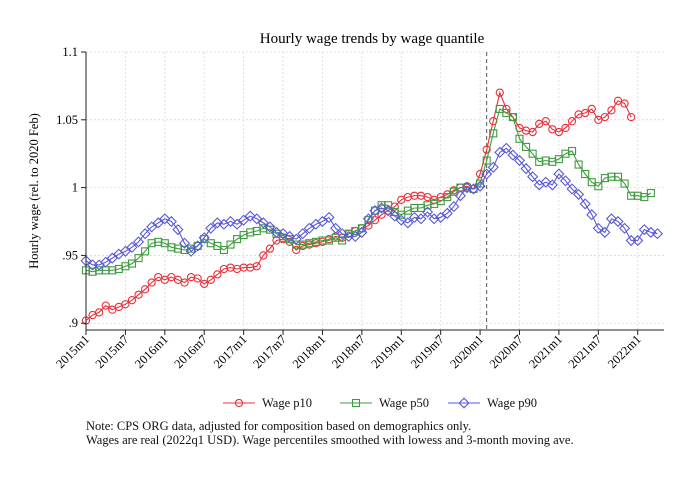 The height and width of the screenshot is (480, 680). I want to click on y-tick-label: 1.1, so click(70, 52).